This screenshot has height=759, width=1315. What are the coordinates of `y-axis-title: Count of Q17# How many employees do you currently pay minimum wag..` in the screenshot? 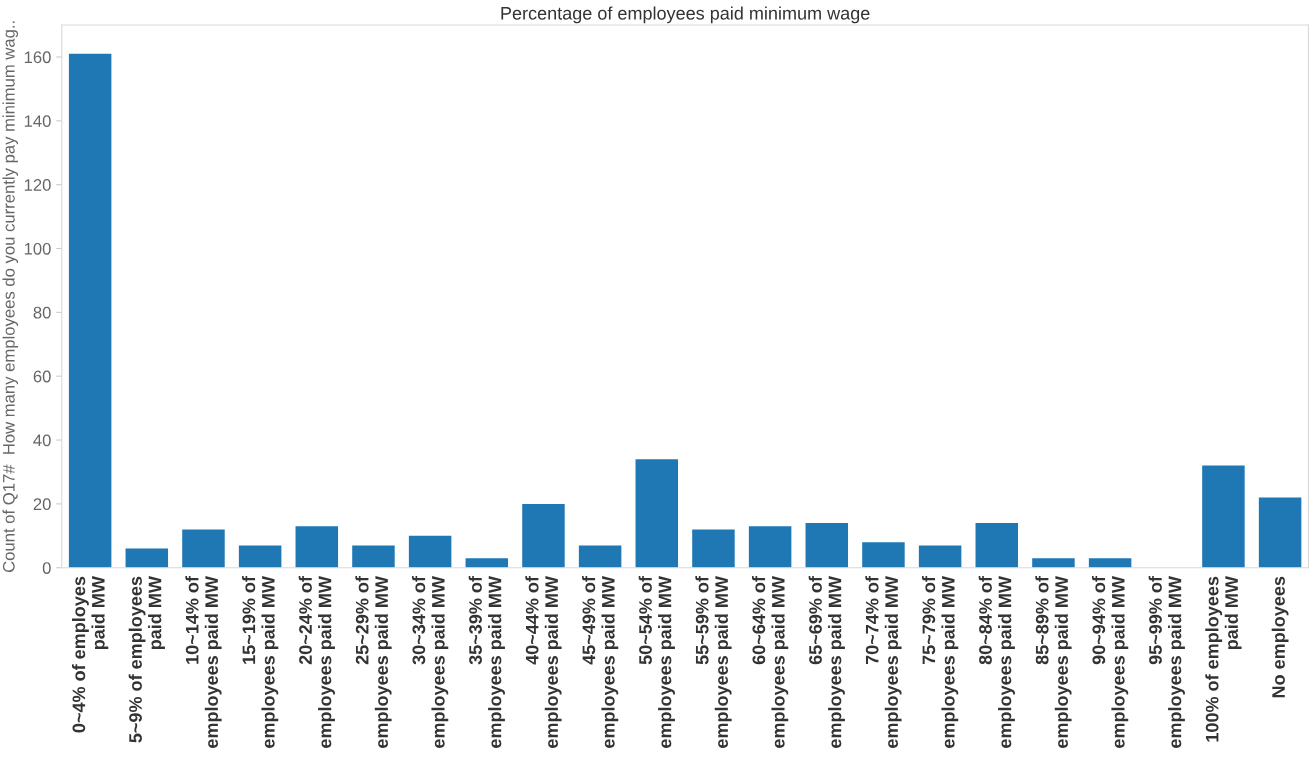 It's located at (10, 297).